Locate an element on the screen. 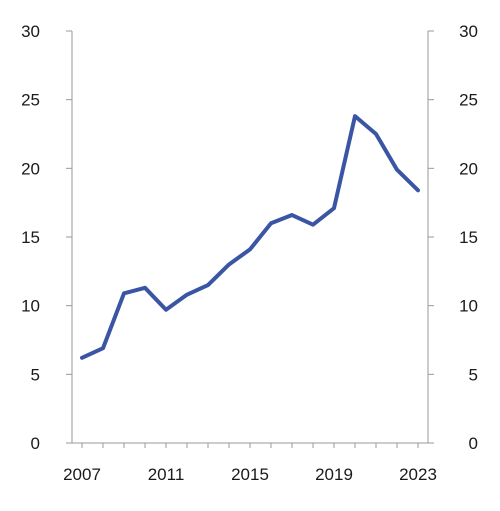  x-tick-label: 2011 is located at coordinates (166, 474).